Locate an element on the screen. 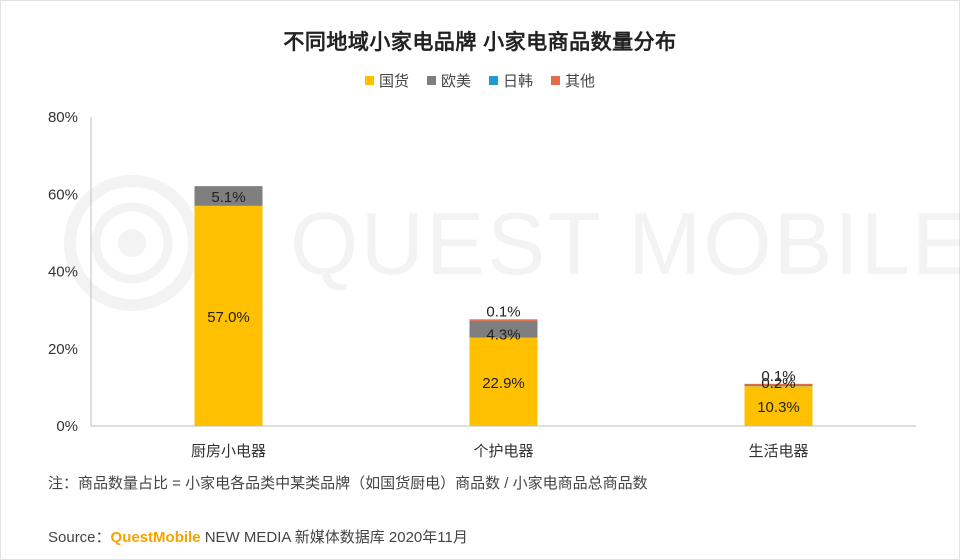 This screenshot has width=960, height=560. legend-item-qita: 其他 is located at coordinates (573, 80).